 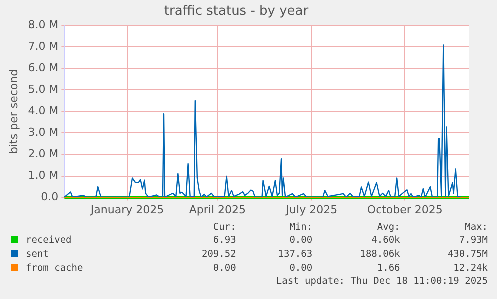 I want to click on y-axis-title: bits per second, so click(x=13, y=111).